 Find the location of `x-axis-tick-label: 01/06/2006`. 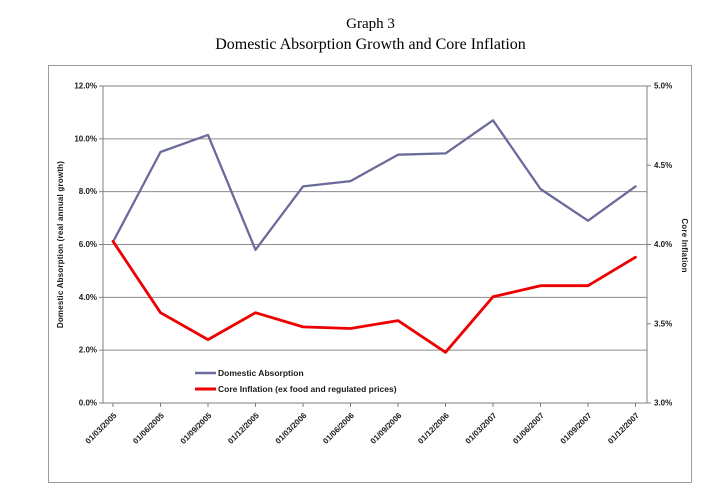

x-axis-tick-label: 01/06/2006 is located at coordinates (338, 428).